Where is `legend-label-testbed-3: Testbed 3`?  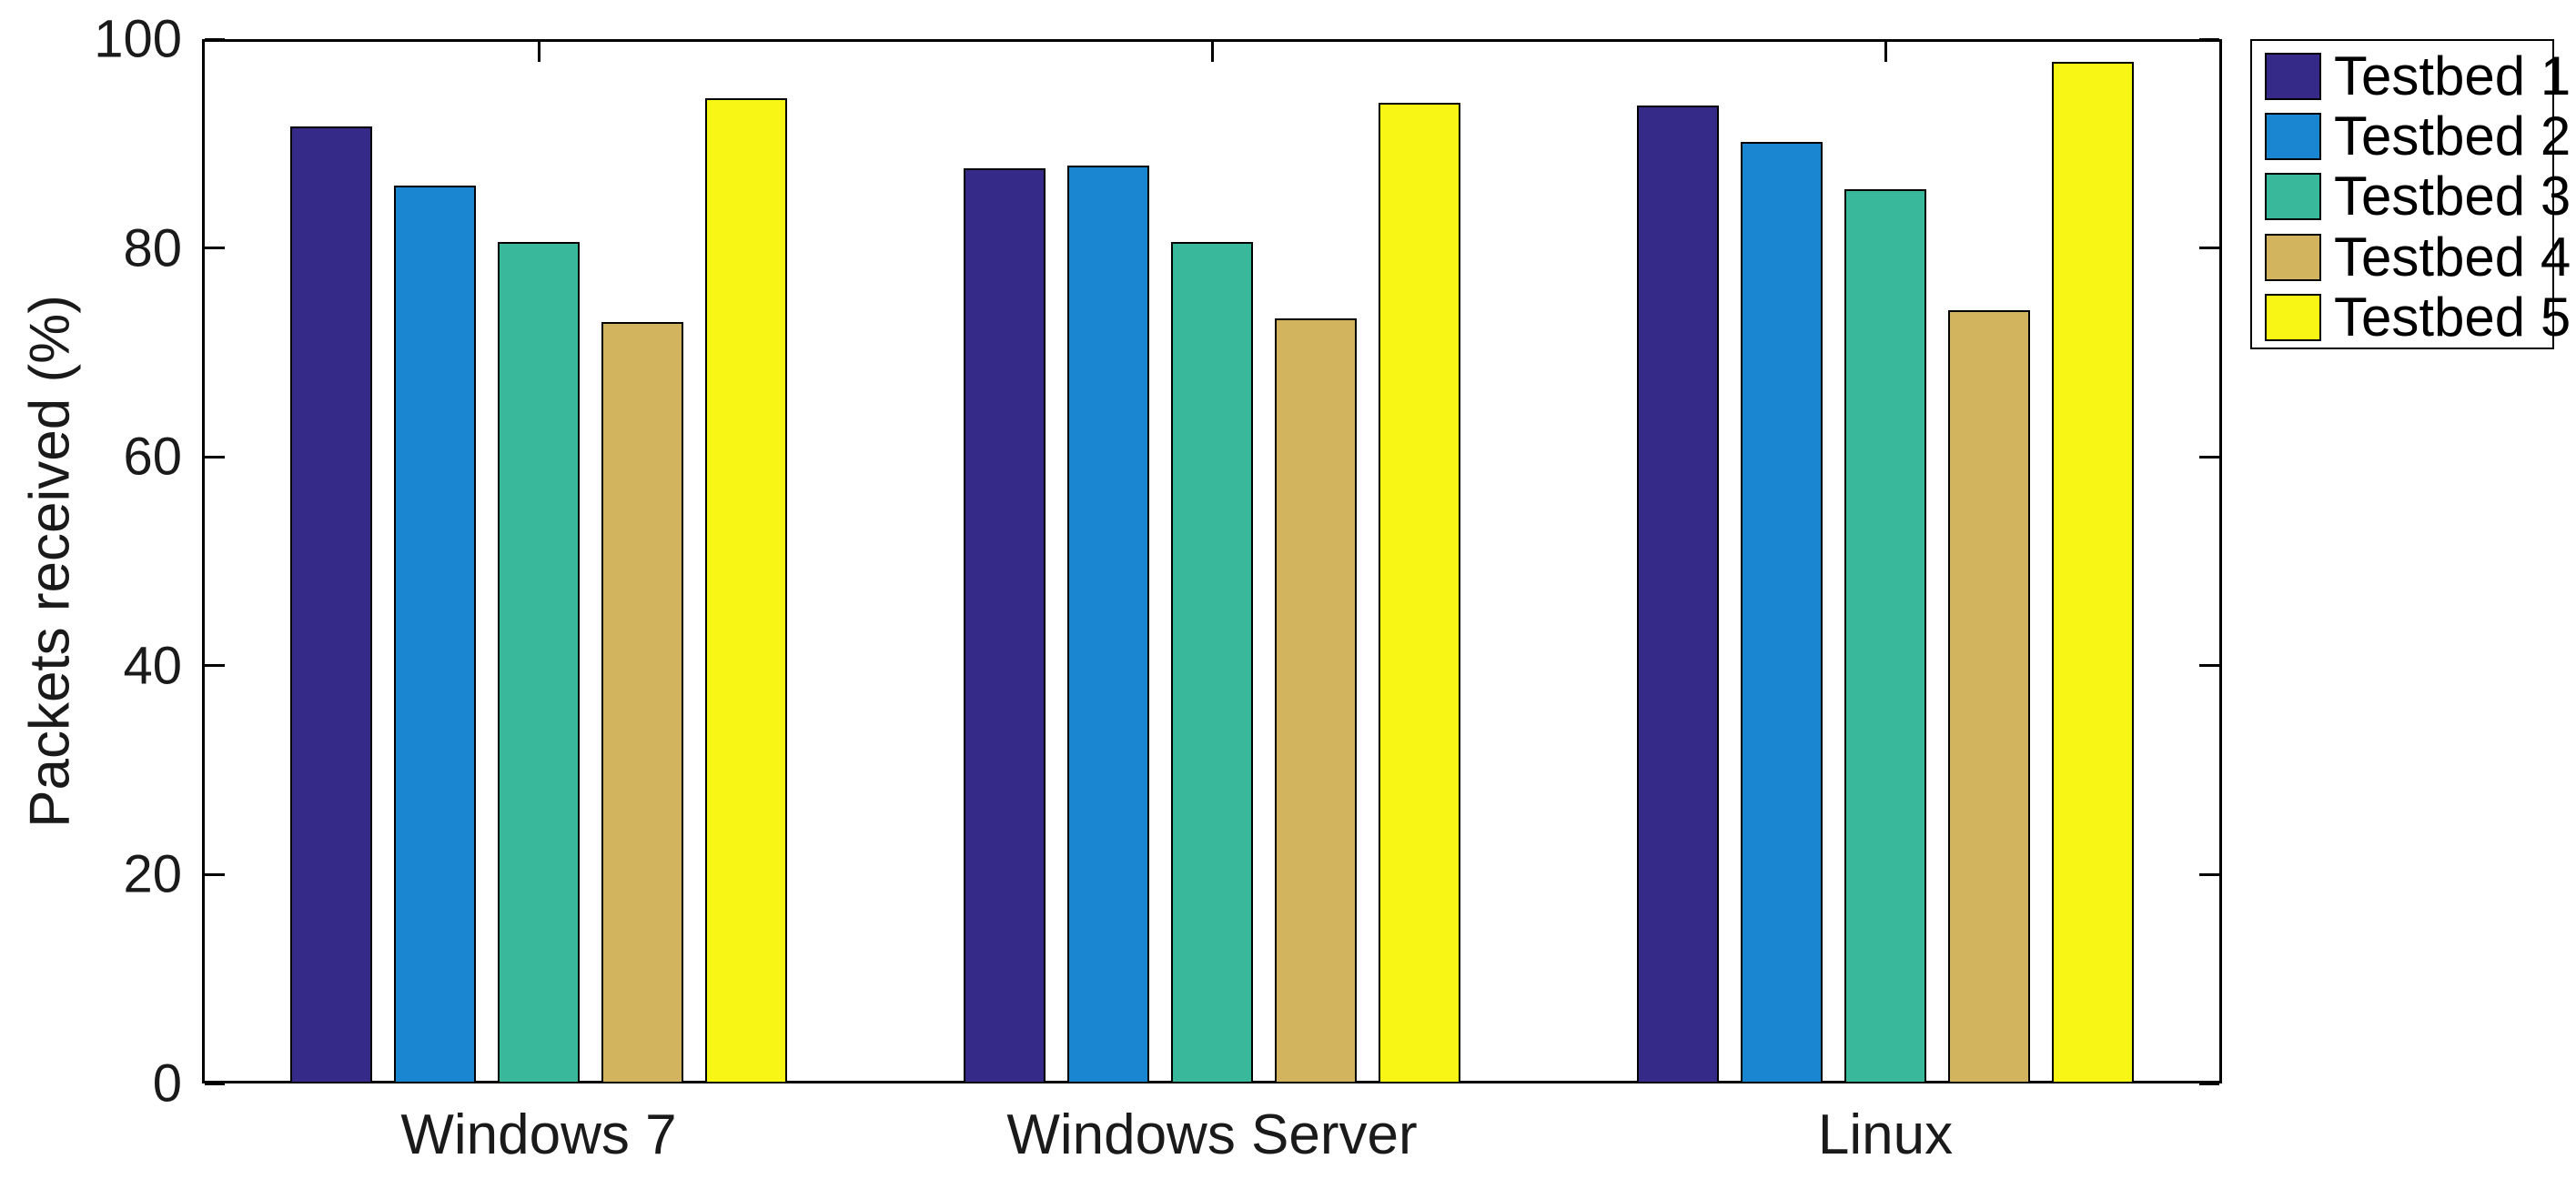 legend-label-testbed-3: Testbed 3 is located at coordinates (2452, 196).